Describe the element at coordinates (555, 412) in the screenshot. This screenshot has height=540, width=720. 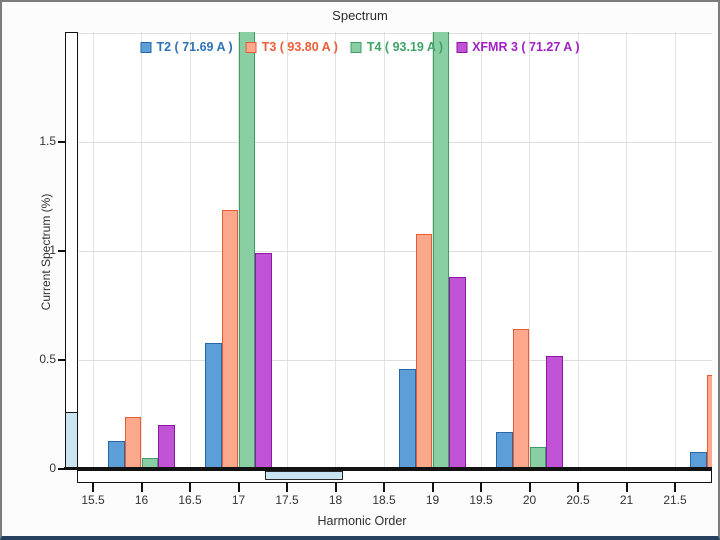
I see `bar-xfmr-h20` at that location.